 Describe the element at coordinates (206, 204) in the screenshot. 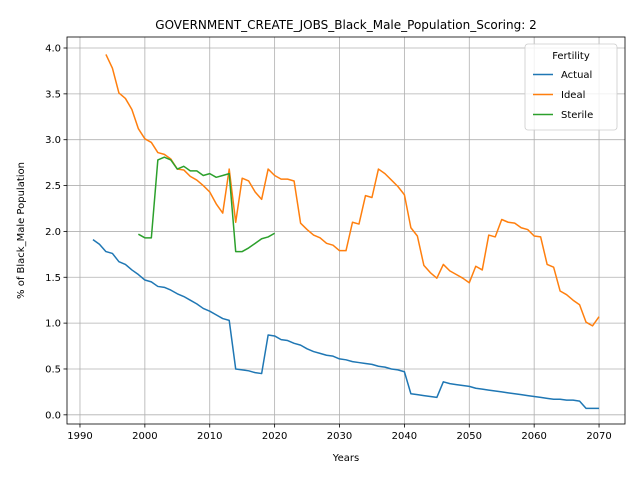

I see `series-line-sterile` at that location.